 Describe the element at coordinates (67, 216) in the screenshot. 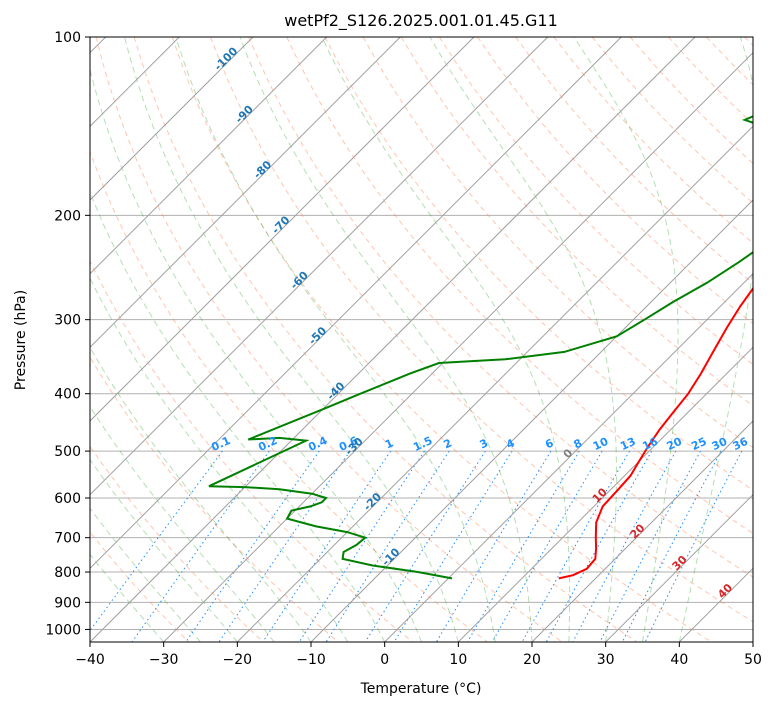

I see `y-tick-label: 200` at that location.